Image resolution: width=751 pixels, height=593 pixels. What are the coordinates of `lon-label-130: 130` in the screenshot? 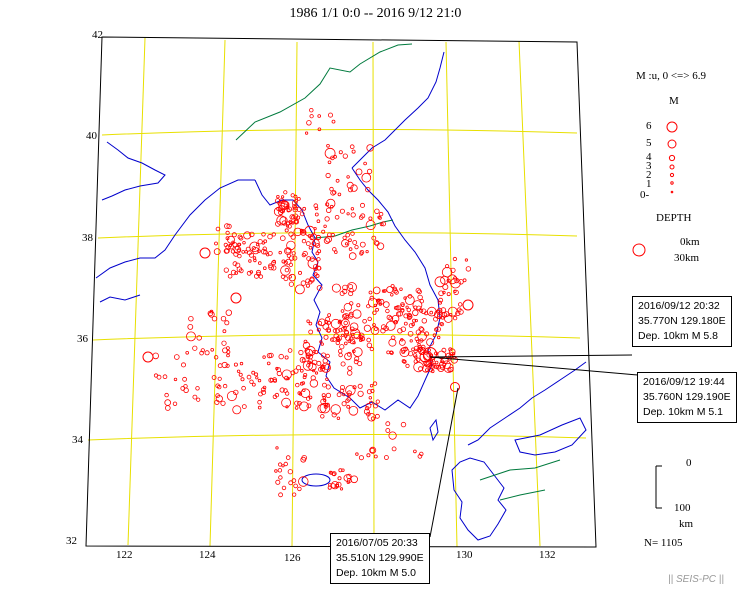 It's located at (464, 555).